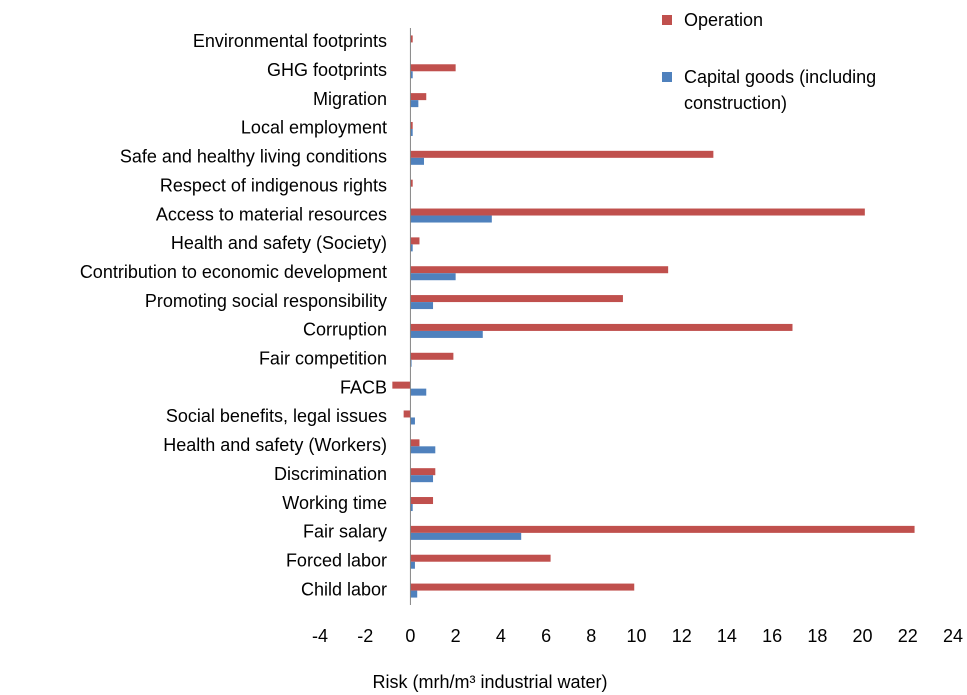  Describe the element at coordinates (772, 636) in the screenshot. I see `x-tick-label: 16` at that location.